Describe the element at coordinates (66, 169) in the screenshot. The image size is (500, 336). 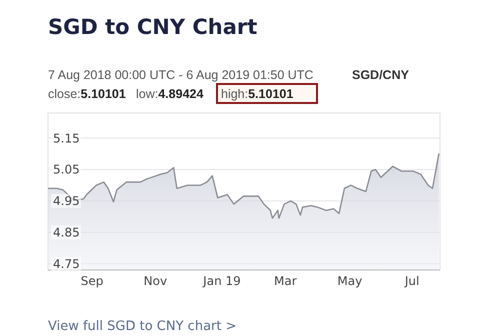
I see `y-tick-label: 5.05` at that location.